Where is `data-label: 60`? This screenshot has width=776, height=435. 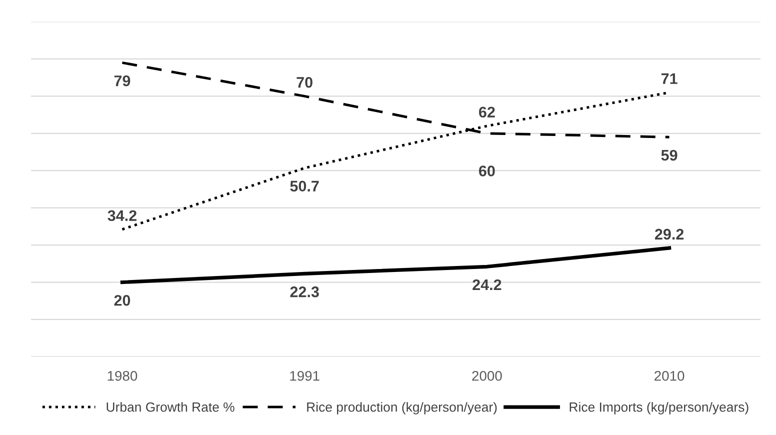
data-label: 60 is located at coordinates (487, 171).